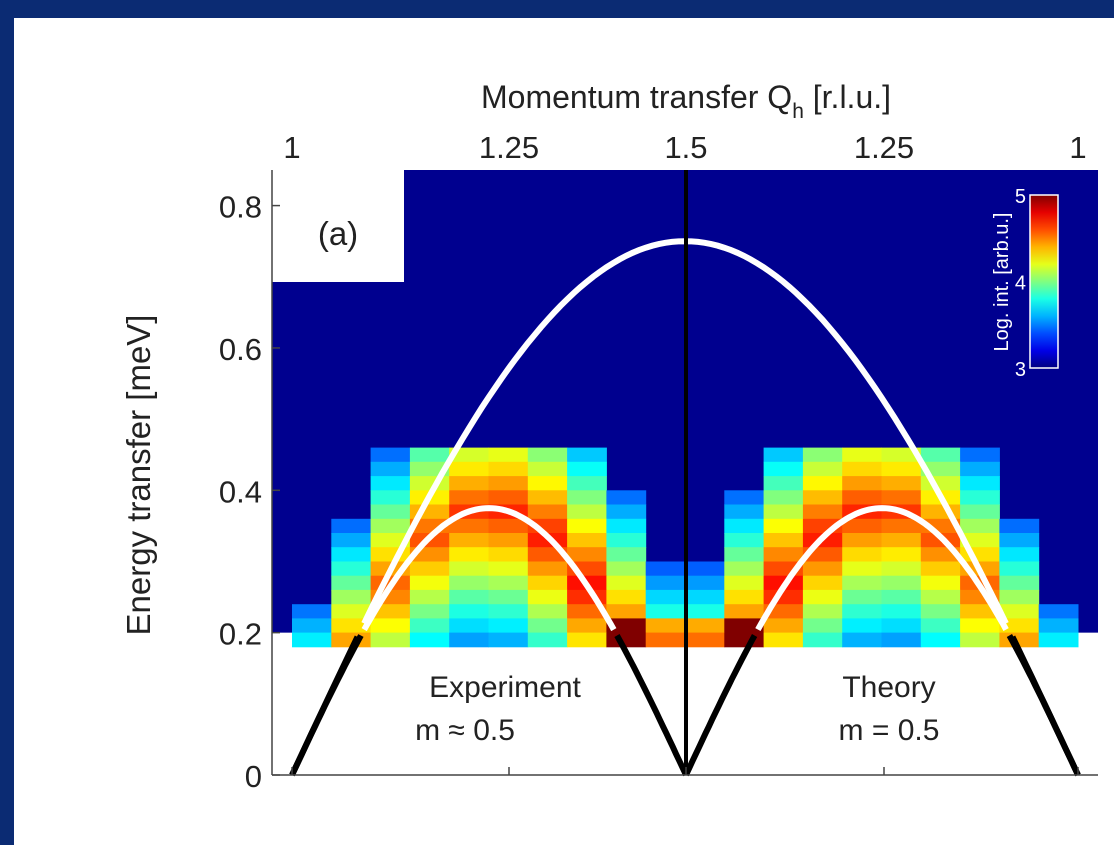 The height and width of the screenshot is (845, 1114). What do you see at coordinates (685, 147) in the screenshot?
I see `x-tick-label: 1.5` at bounding box center [685, 147].